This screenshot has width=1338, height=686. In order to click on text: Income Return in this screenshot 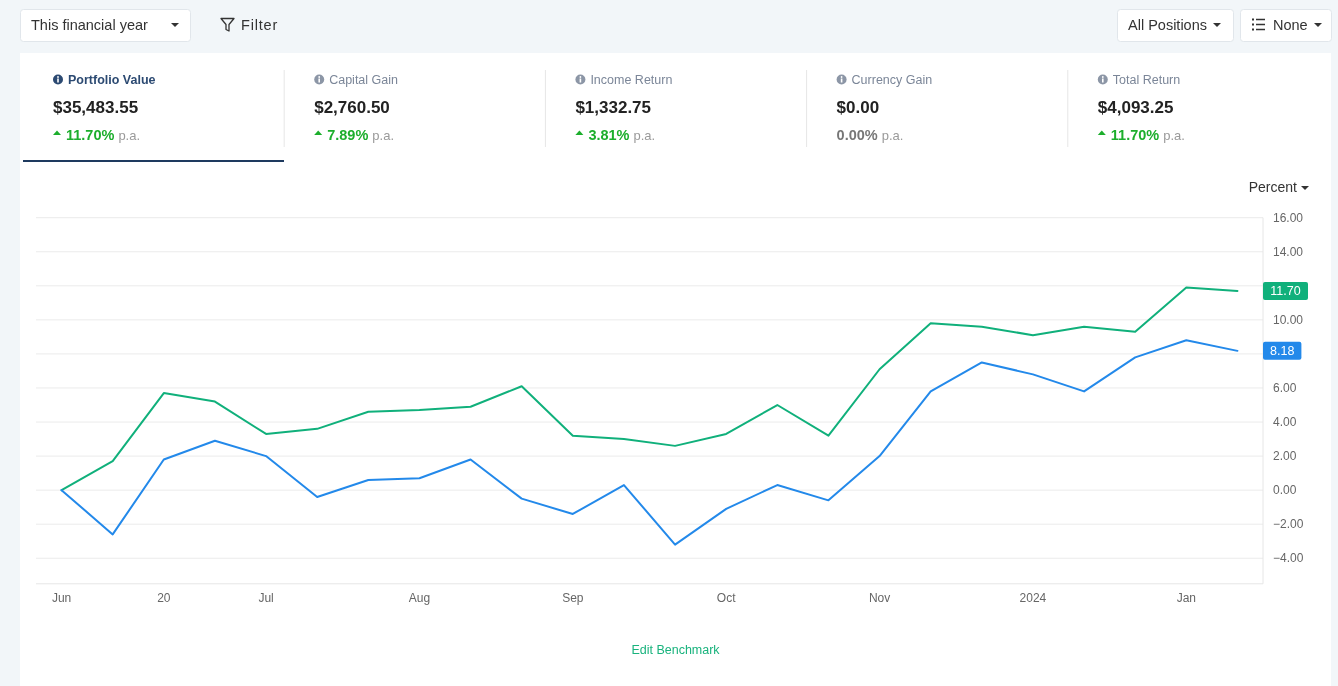, I will do `click(631, 80)`.